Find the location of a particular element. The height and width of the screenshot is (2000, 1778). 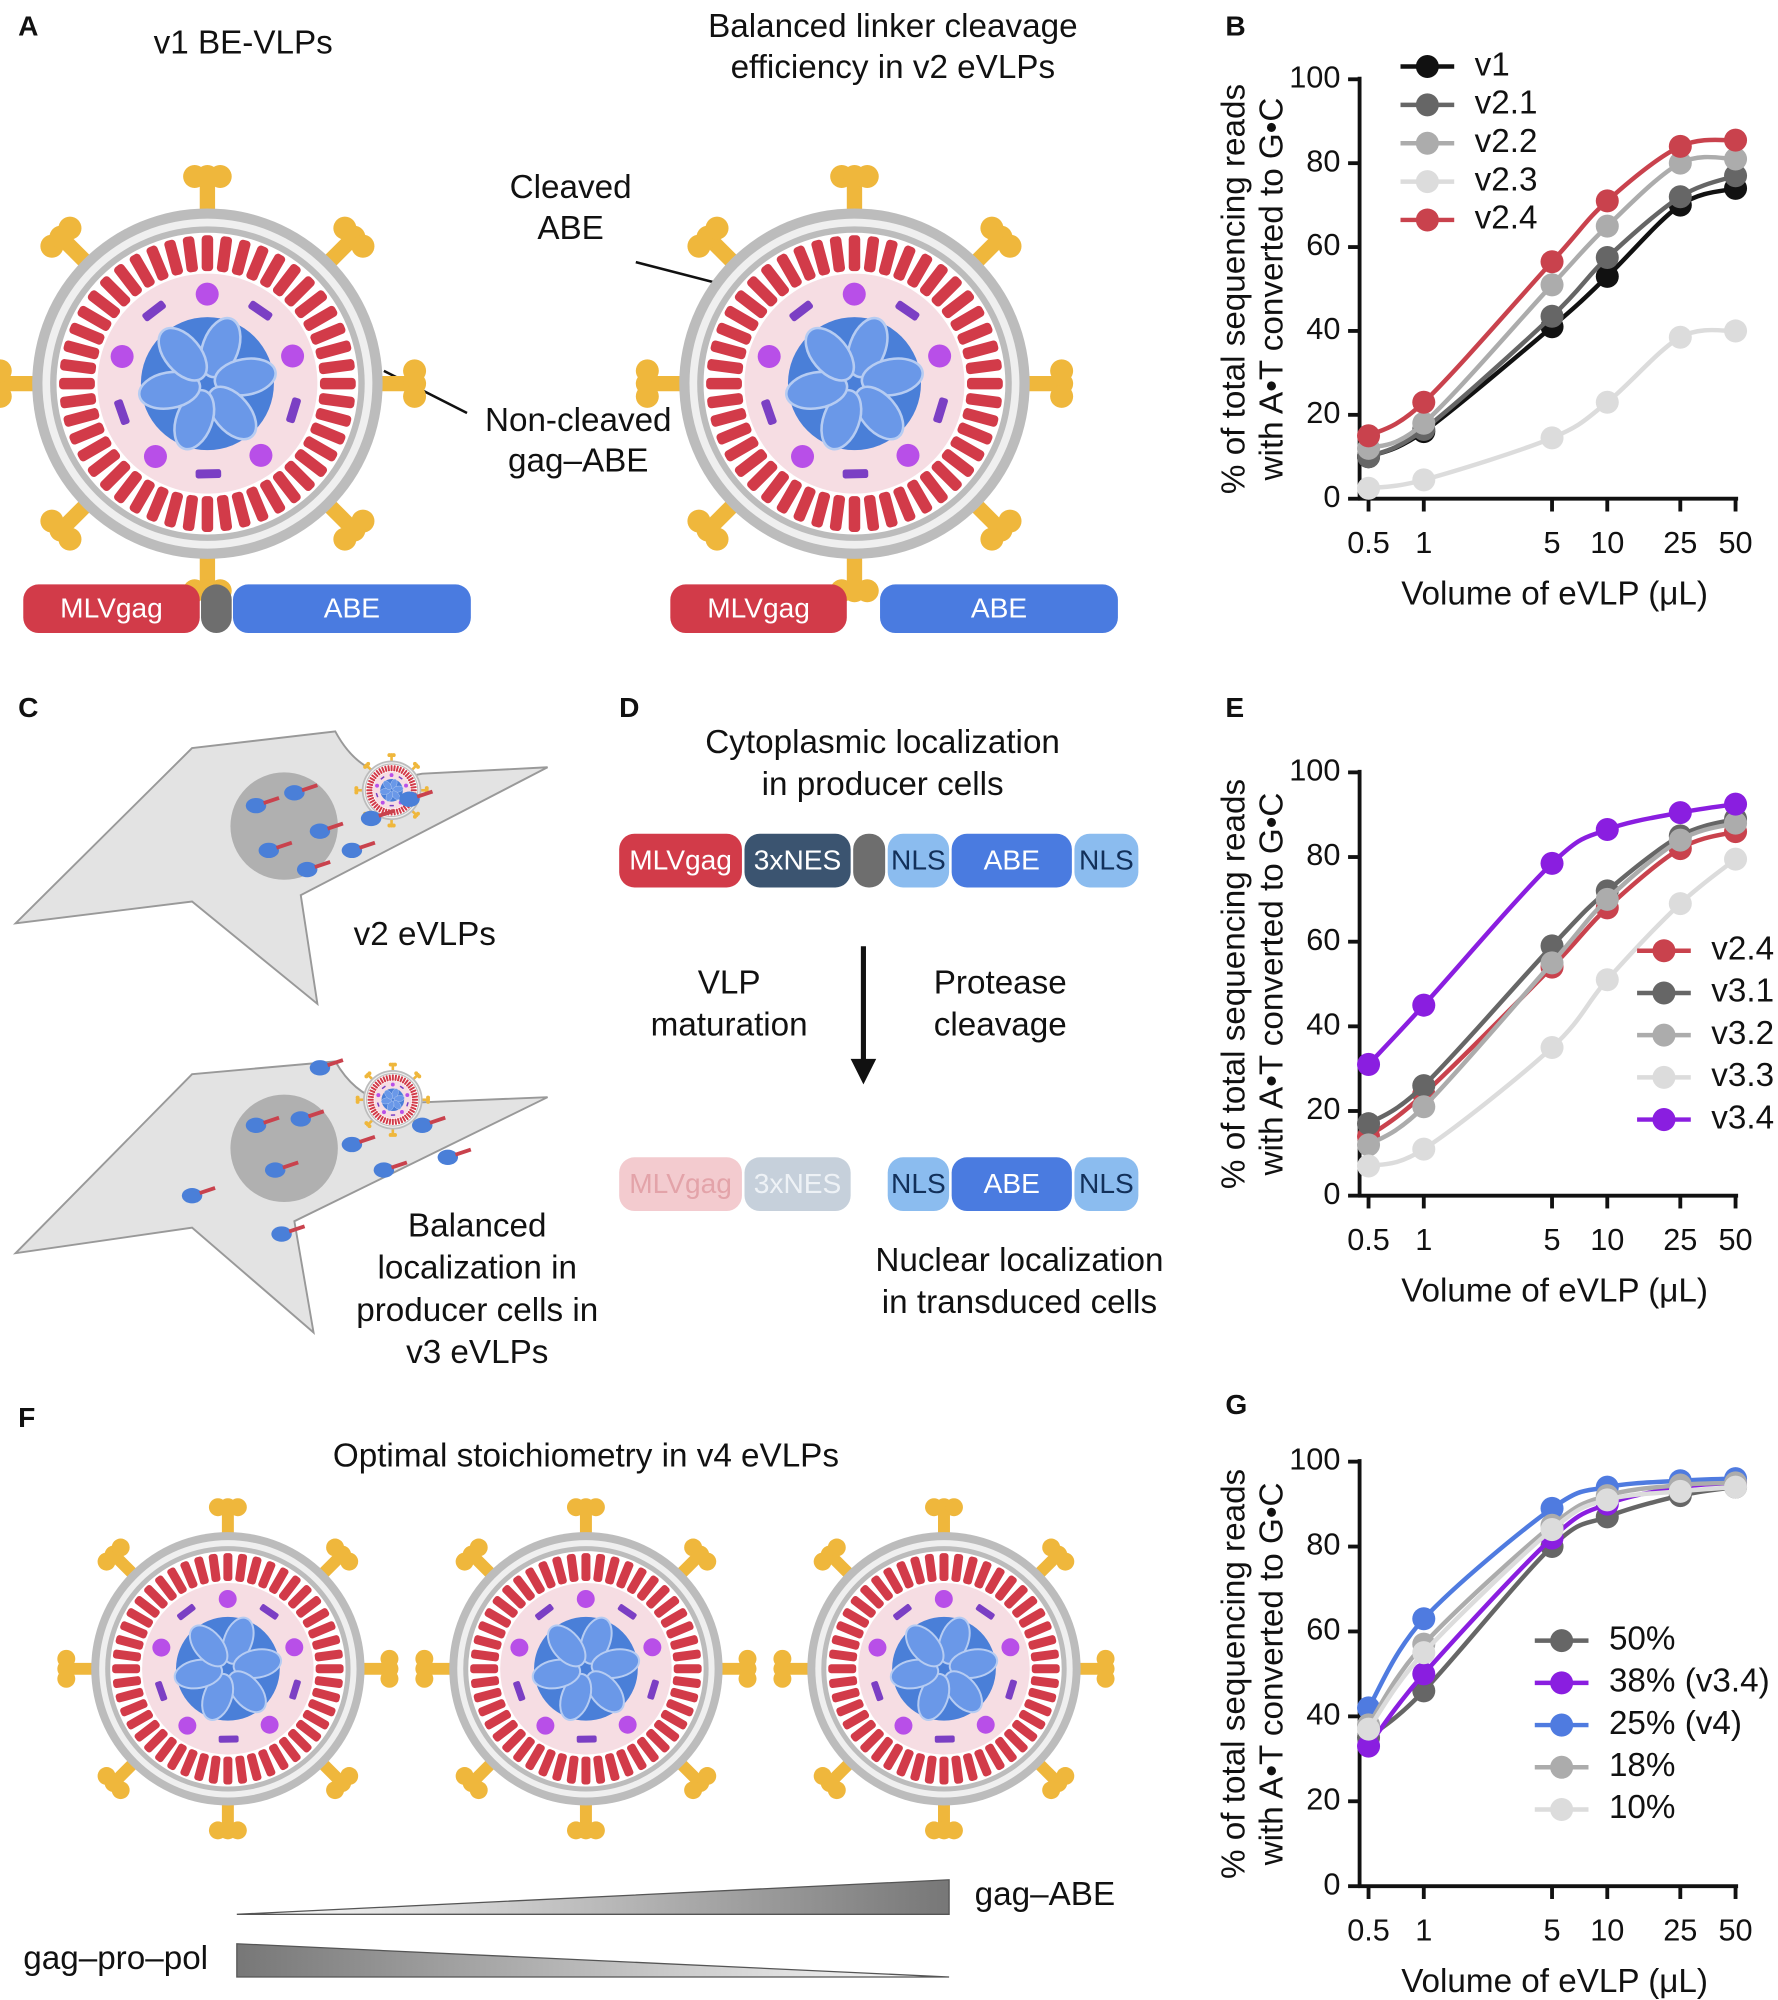

y-axis-label: % of total sequencing reads is located at coordinates (1233, 289).